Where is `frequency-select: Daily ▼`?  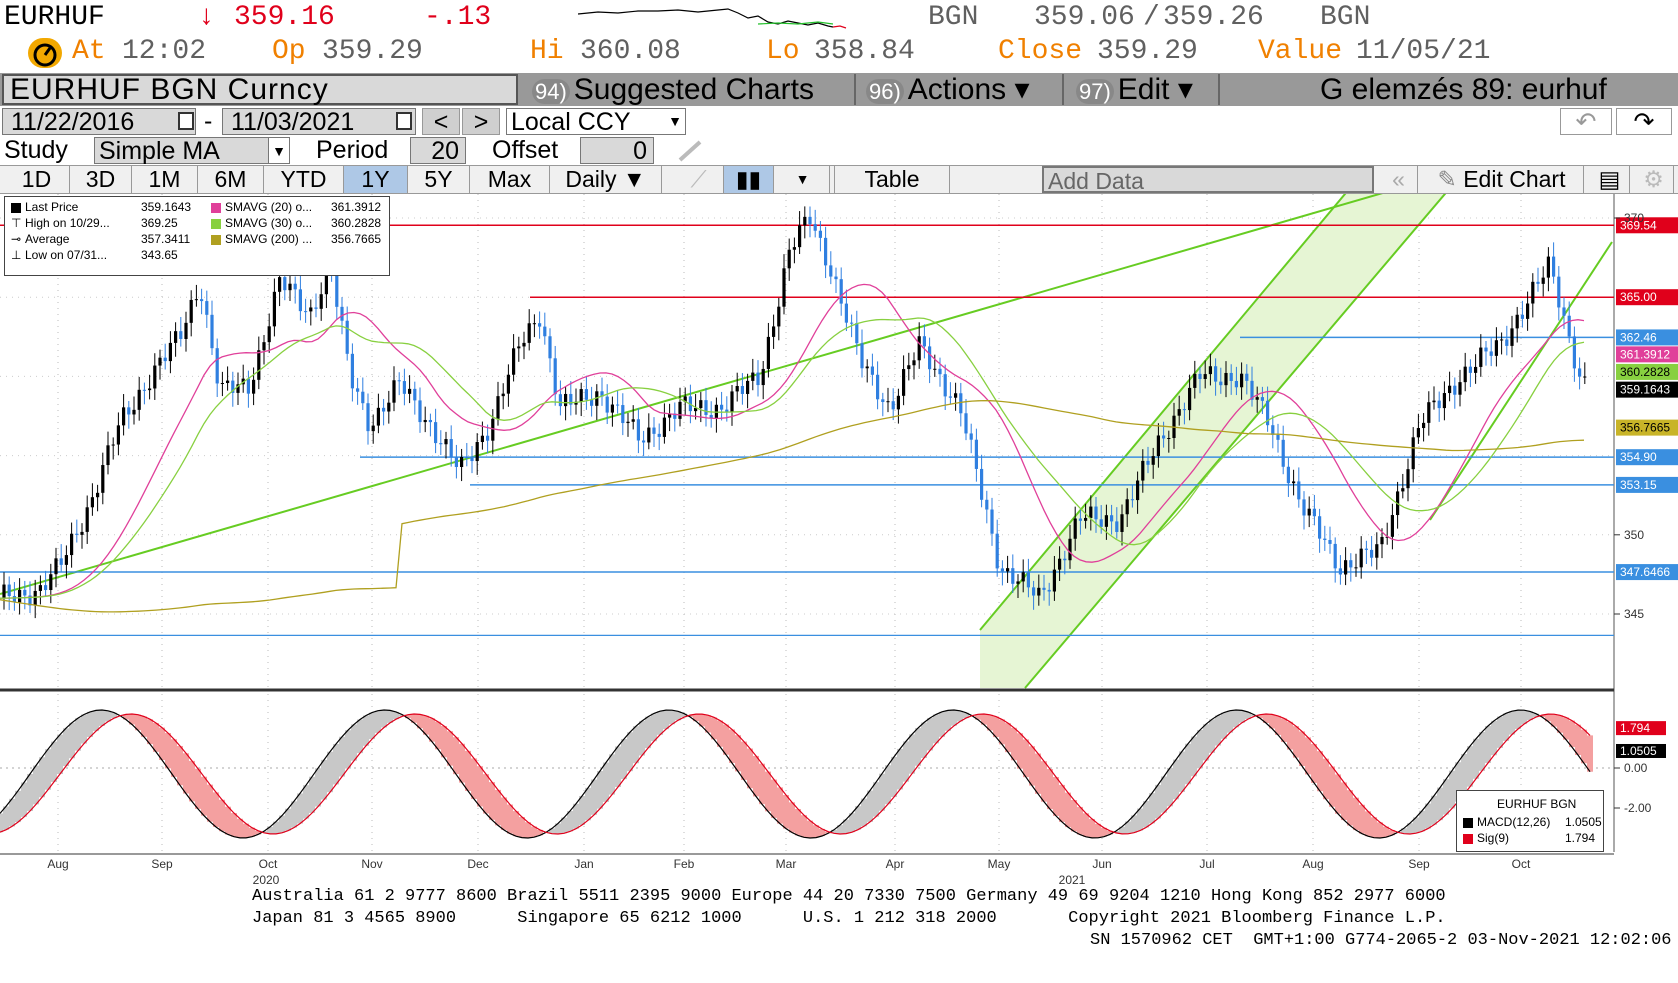
frequency-select: Daily ▼ is located at coordinates (606, 179).